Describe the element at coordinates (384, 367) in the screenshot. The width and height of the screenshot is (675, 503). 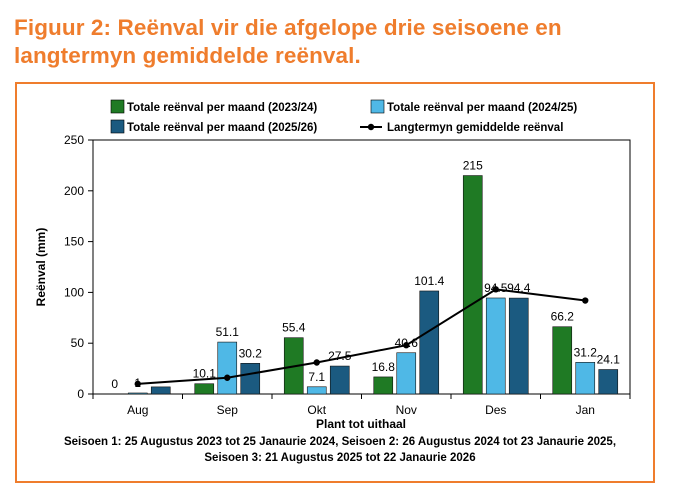
I see `bar-data-label: 16.8` at that location.